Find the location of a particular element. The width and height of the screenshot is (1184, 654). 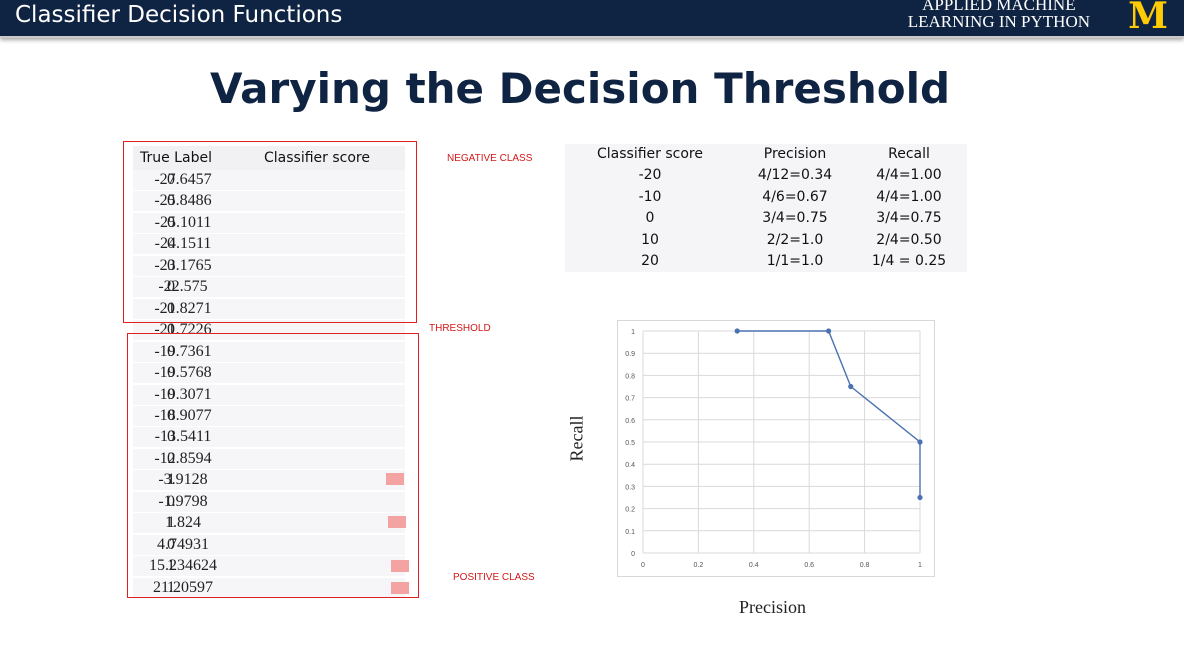

course-name-line1: APPLIED MACHINE is located at coordinates (999, 7).